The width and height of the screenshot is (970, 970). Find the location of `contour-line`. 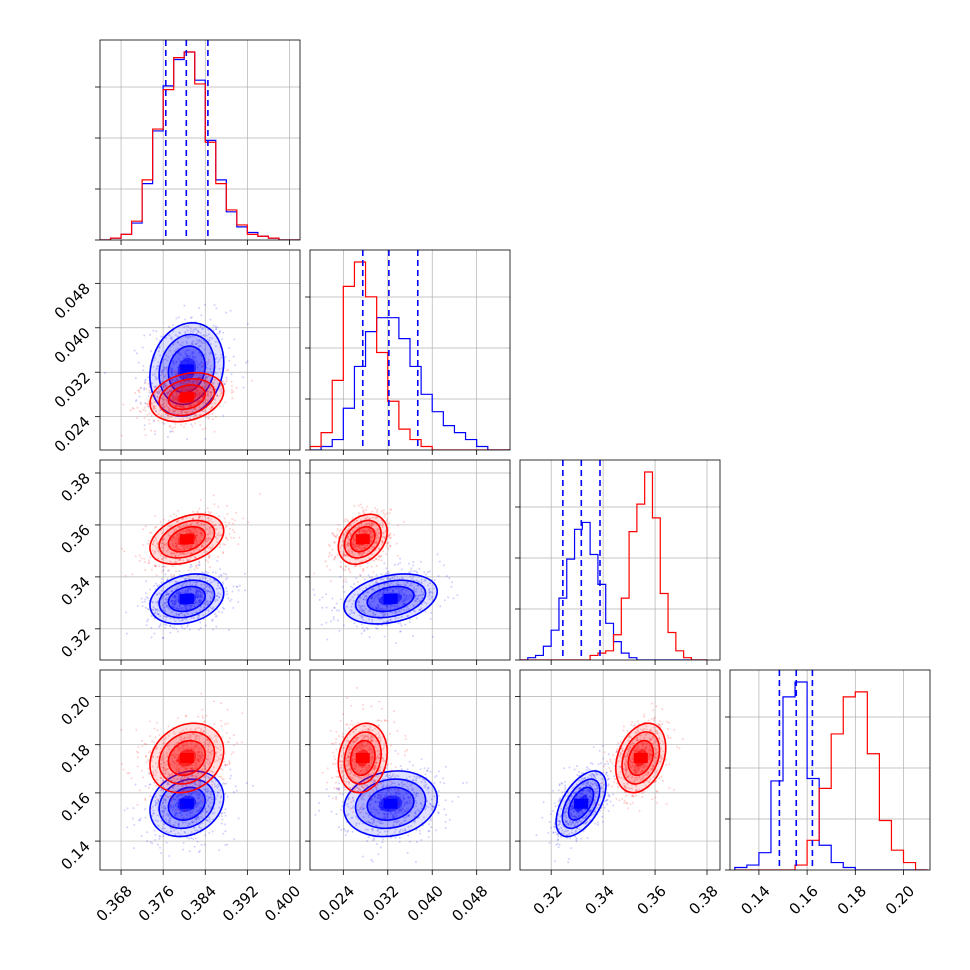

contour-line is located at coordinates (363, 539).